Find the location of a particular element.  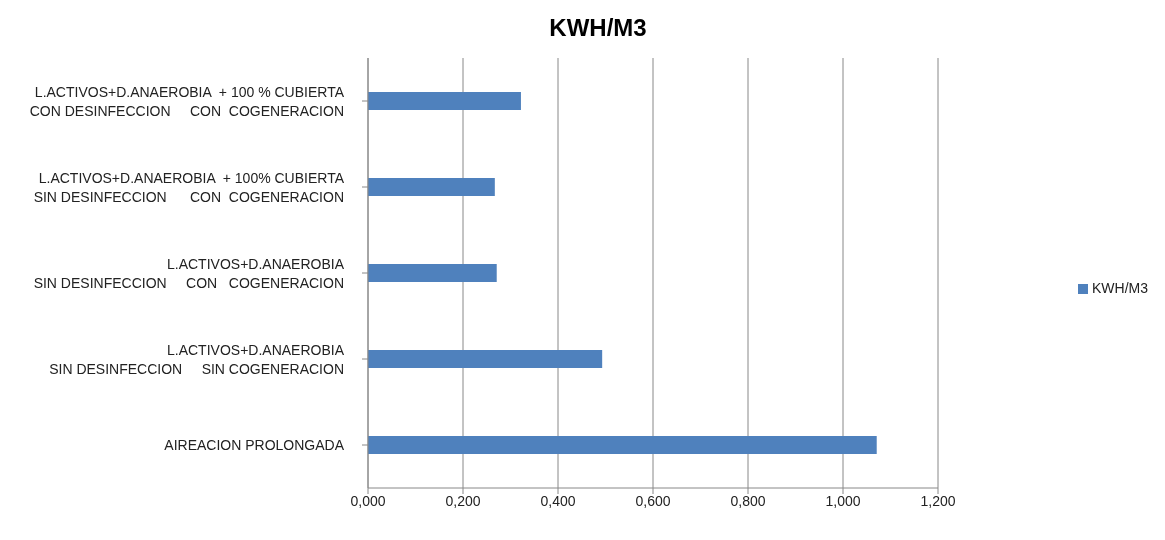

x-tick-label: 0,200 is located at coordinates (463, 500).